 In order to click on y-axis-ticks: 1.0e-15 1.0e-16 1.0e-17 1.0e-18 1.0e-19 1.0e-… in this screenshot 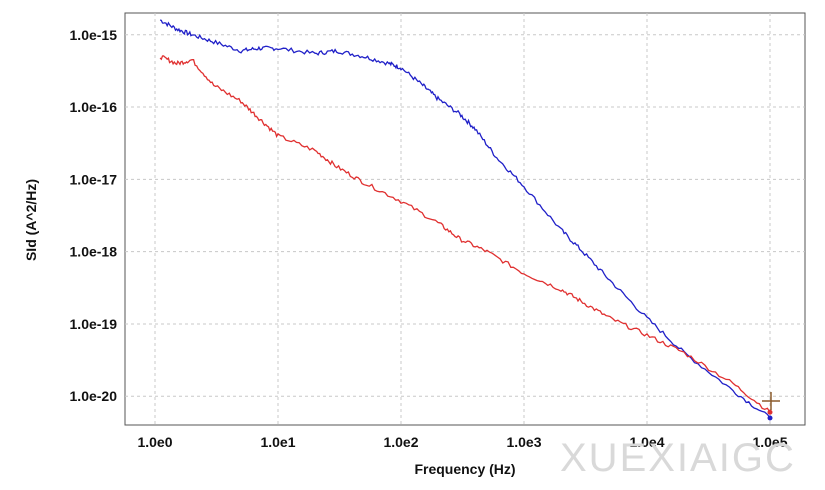, I will do `click(94, 215)`.